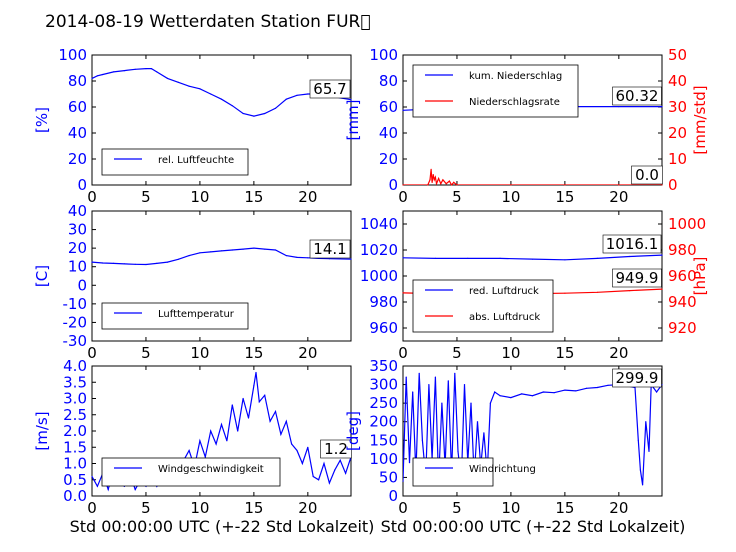 The image size is (736, 552). I want to click on legend: Windrichtung, so click(474, 472).